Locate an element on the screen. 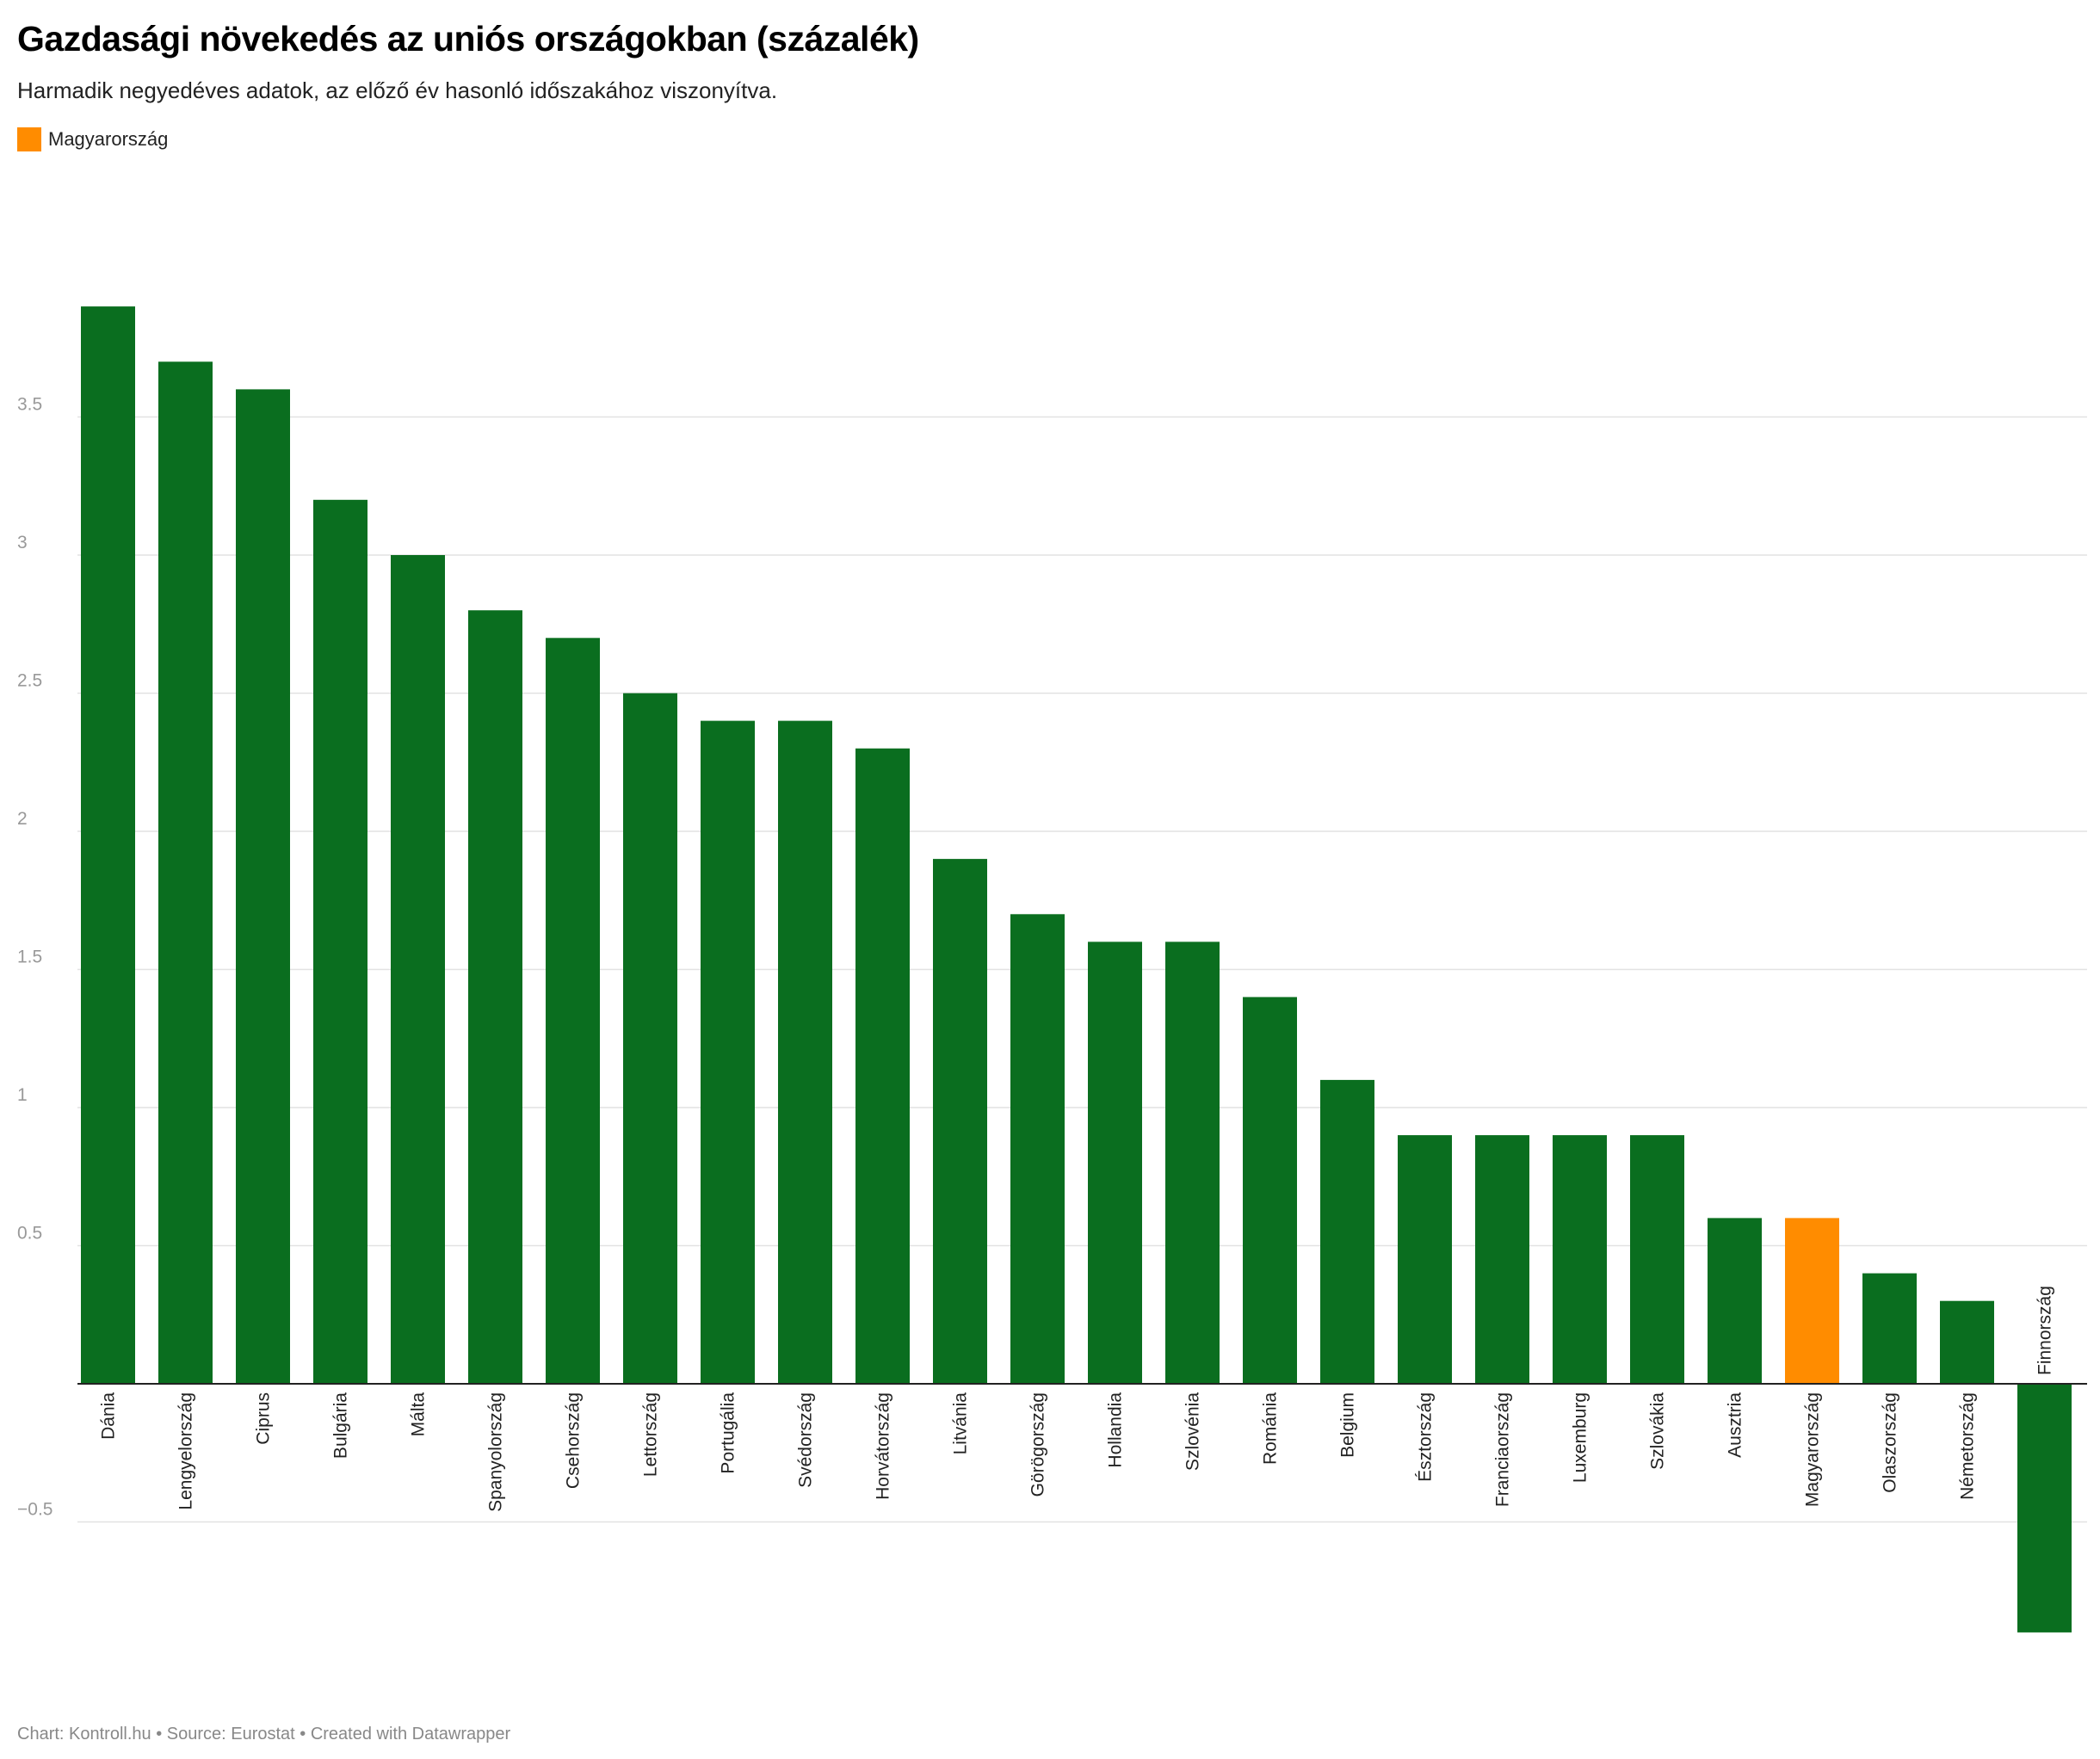 This screenshot has width=2100, height=1759. legend: Magyarország is located at coordinates (92, 139).